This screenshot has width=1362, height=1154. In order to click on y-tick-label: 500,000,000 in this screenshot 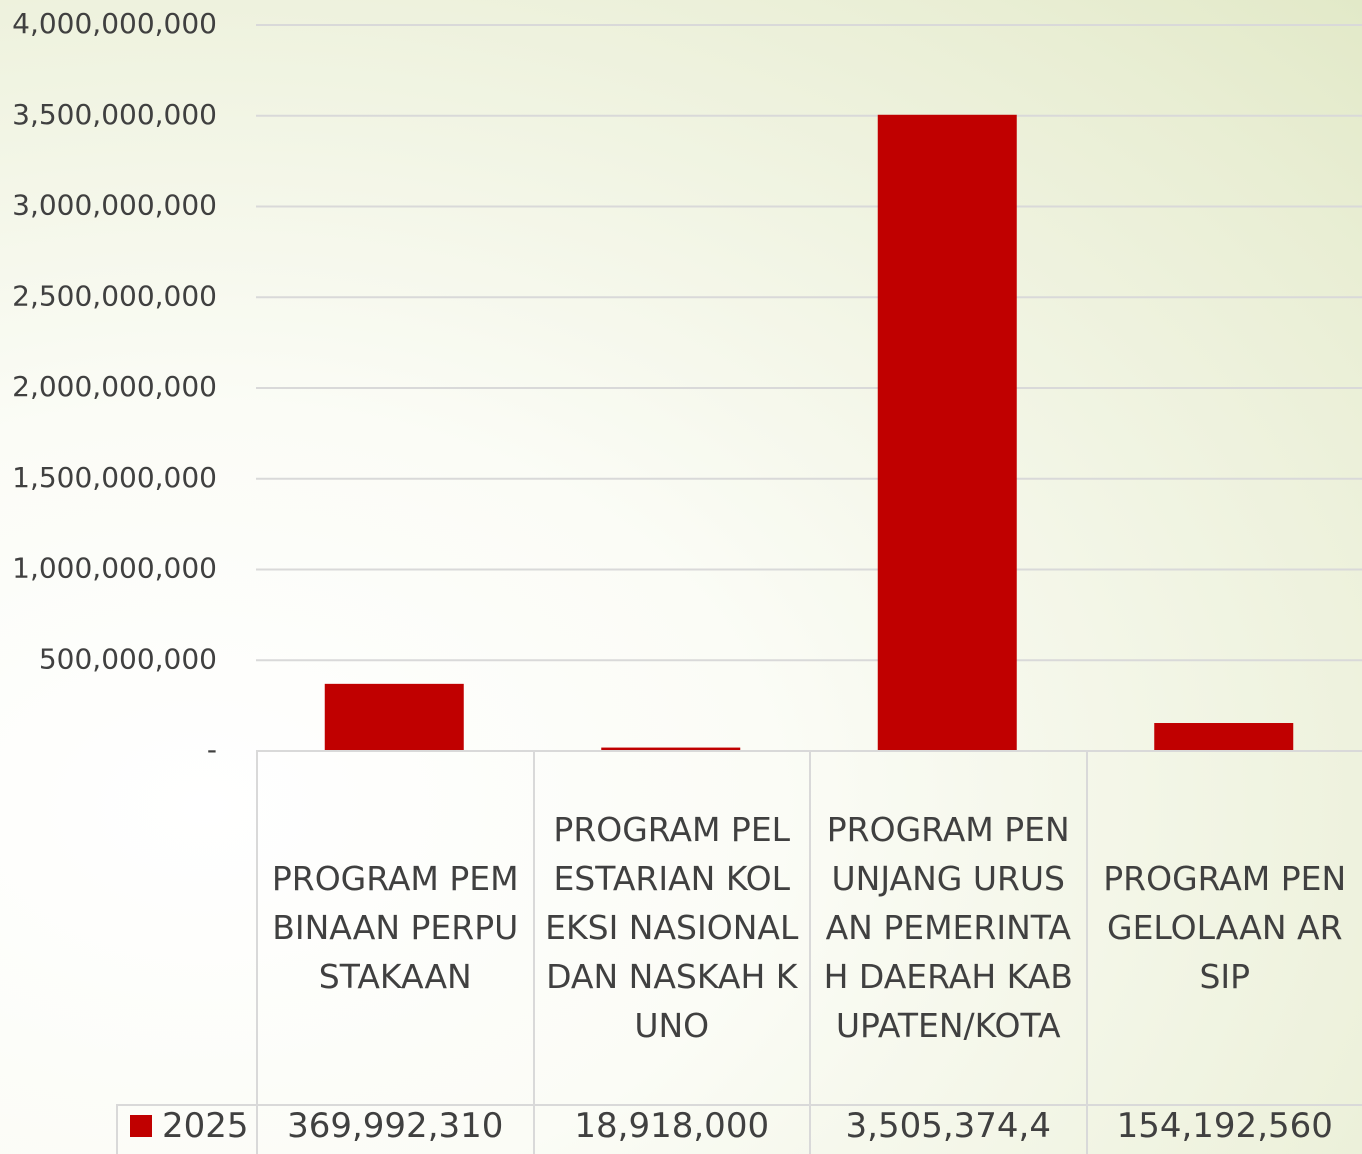, I will do `click(128, 658)`.